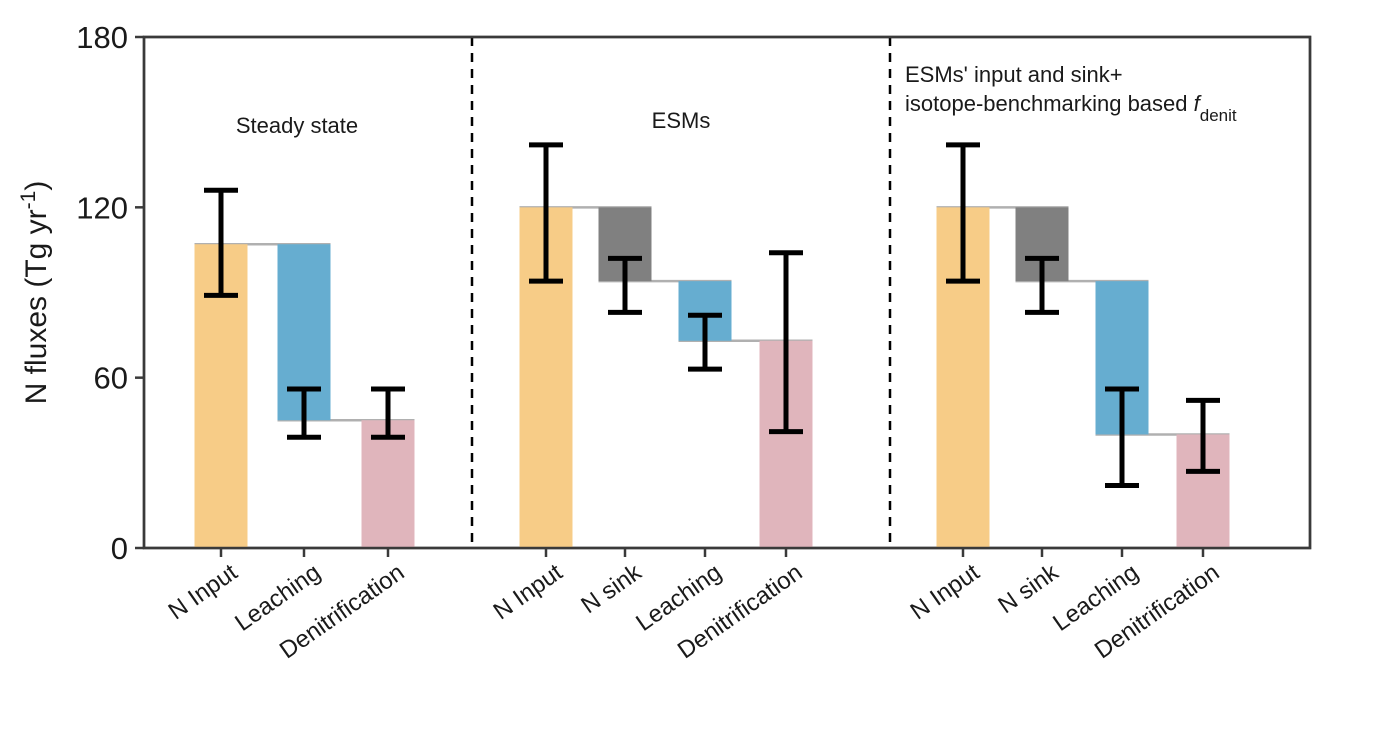  What do you see at coordinates (102, 37) in the screenshot?
I see `y-tick-label-180: 180` at bounding box center [102, 37].